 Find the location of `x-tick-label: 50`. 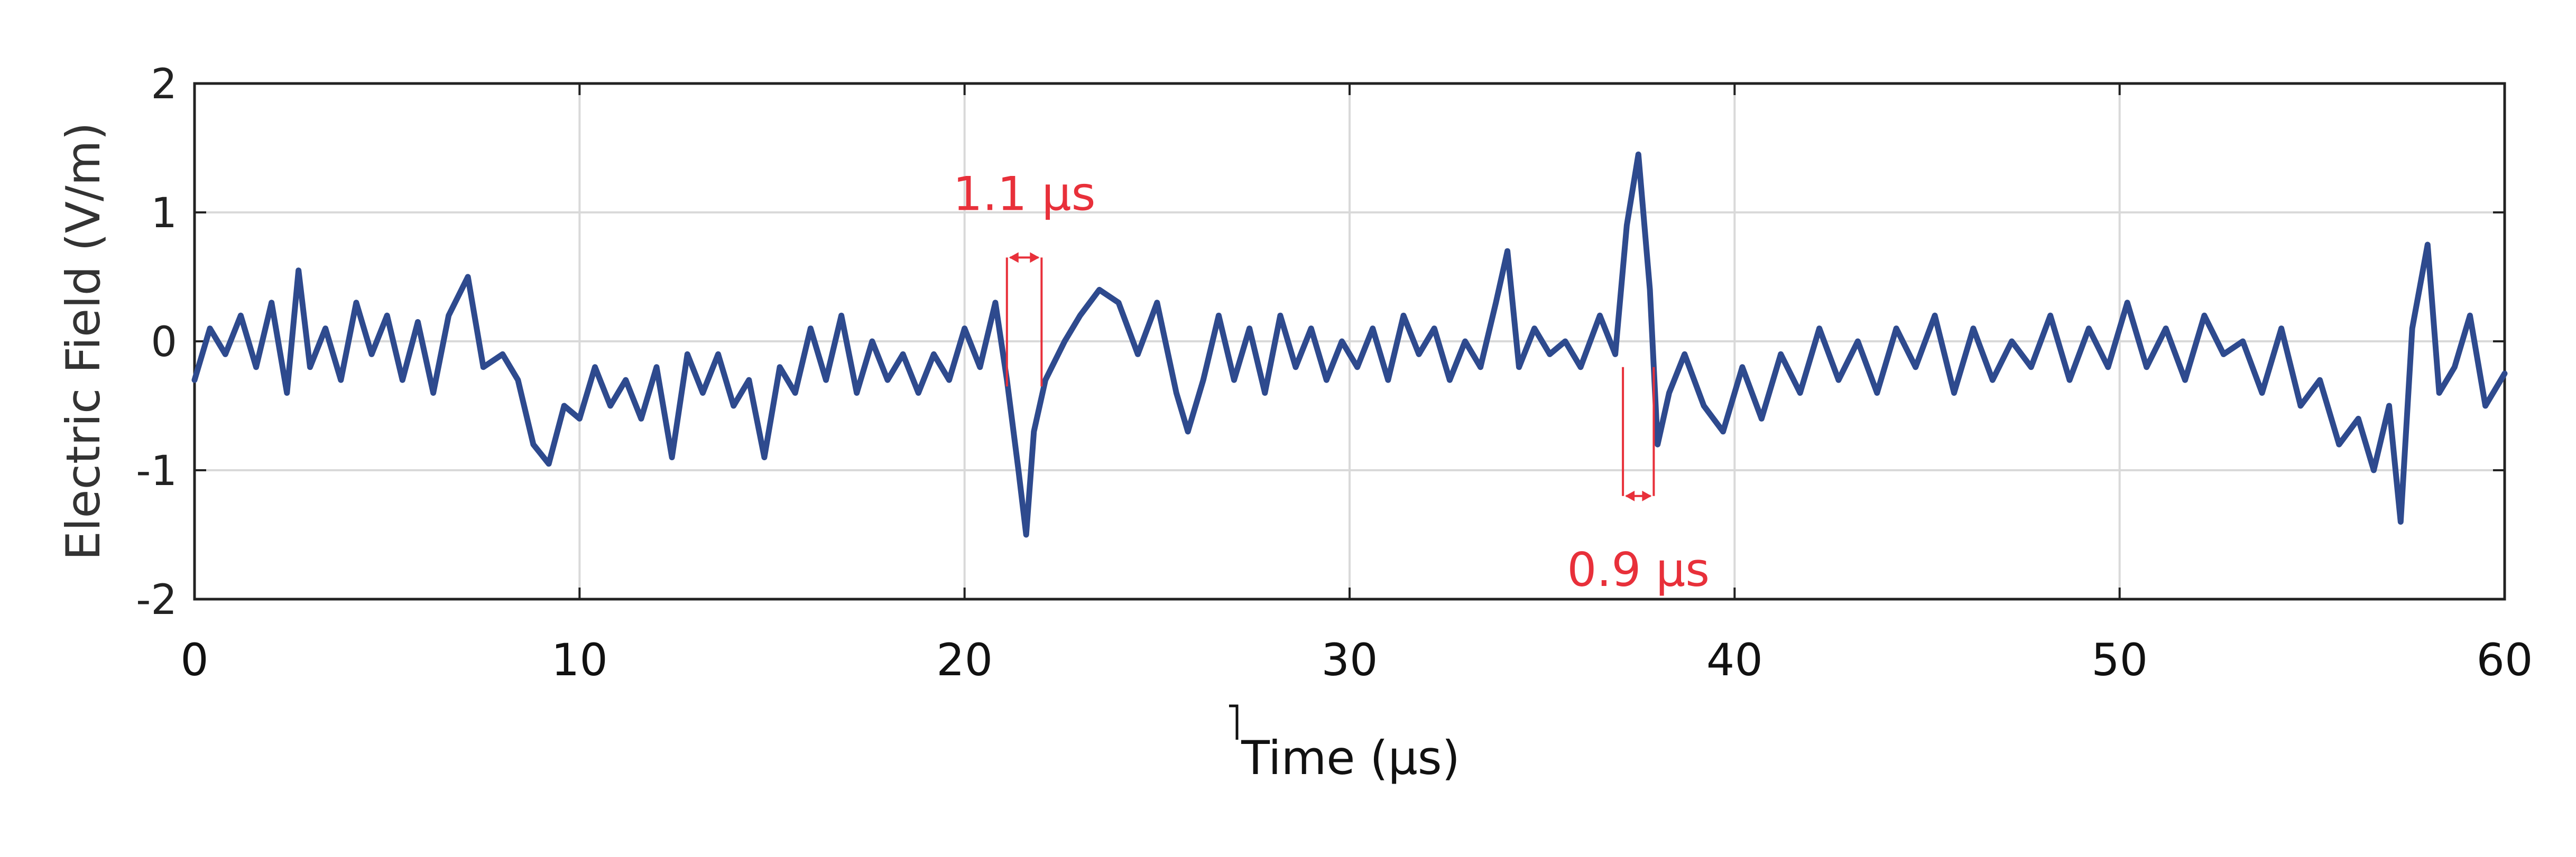

x-tick-label: 50 is located at coordinates (2119, 660).